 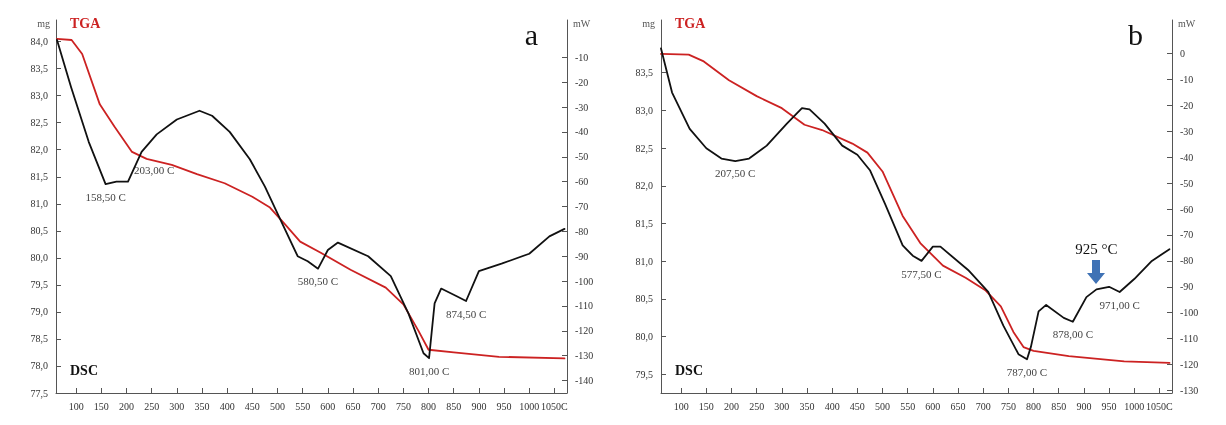 I want to click on annotation: 925 °C, so click(x=1096, y=248).